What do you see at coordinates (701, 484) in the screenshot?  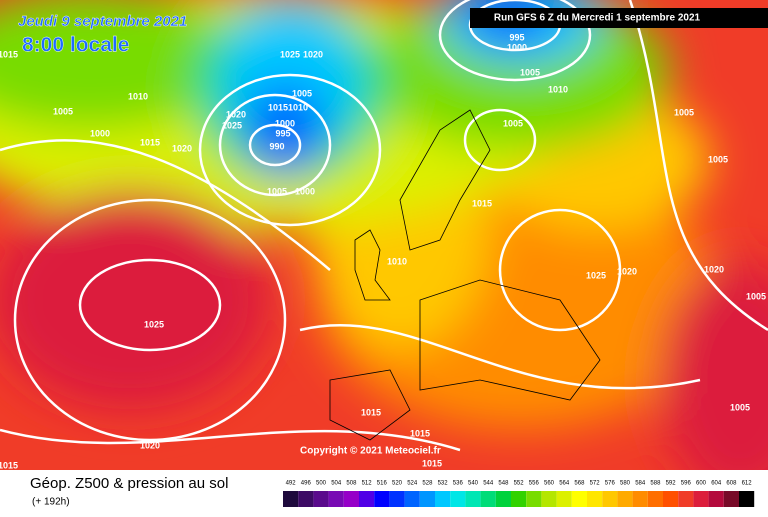 I see `scale-label: 600` at bounding box center [701, 484].